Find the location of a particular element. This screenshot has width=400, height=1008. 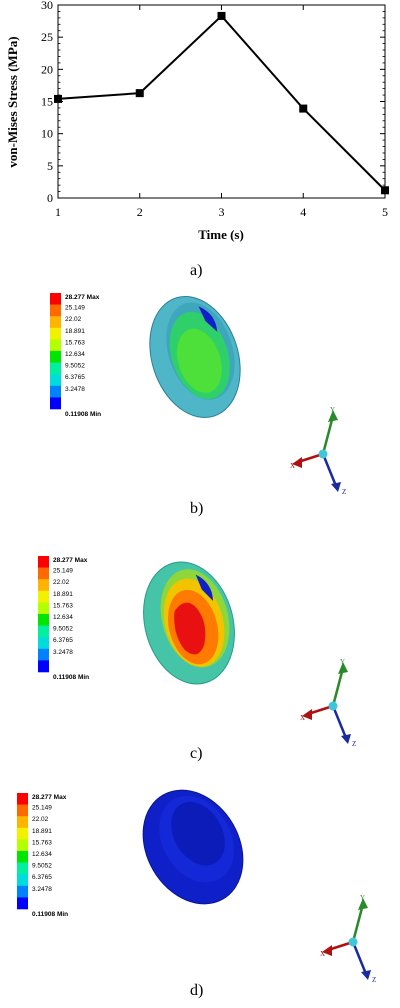

x-tick-label: 4 is located at coordinates (303, 212).